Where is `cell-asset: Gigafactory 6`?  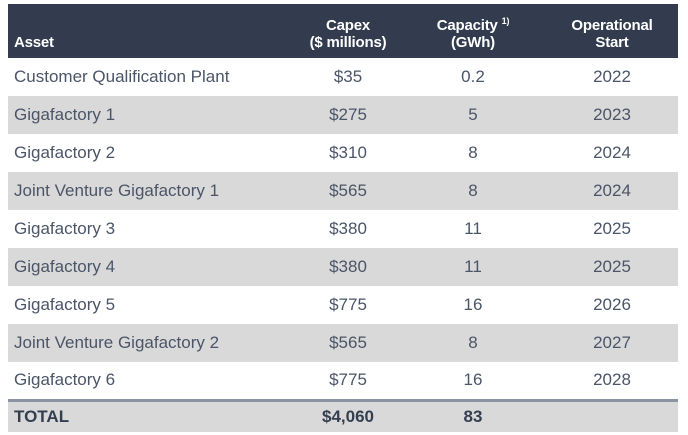
cell-asset: Gigafactory 6 is located at coordinates (65, 380).